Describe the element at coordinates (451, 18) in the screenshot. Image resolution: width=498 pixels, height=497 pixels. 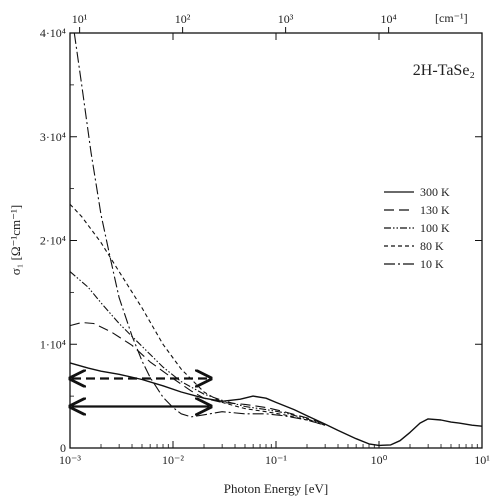
I see `top-axis-unit: [cm⁻¹]` at that location.